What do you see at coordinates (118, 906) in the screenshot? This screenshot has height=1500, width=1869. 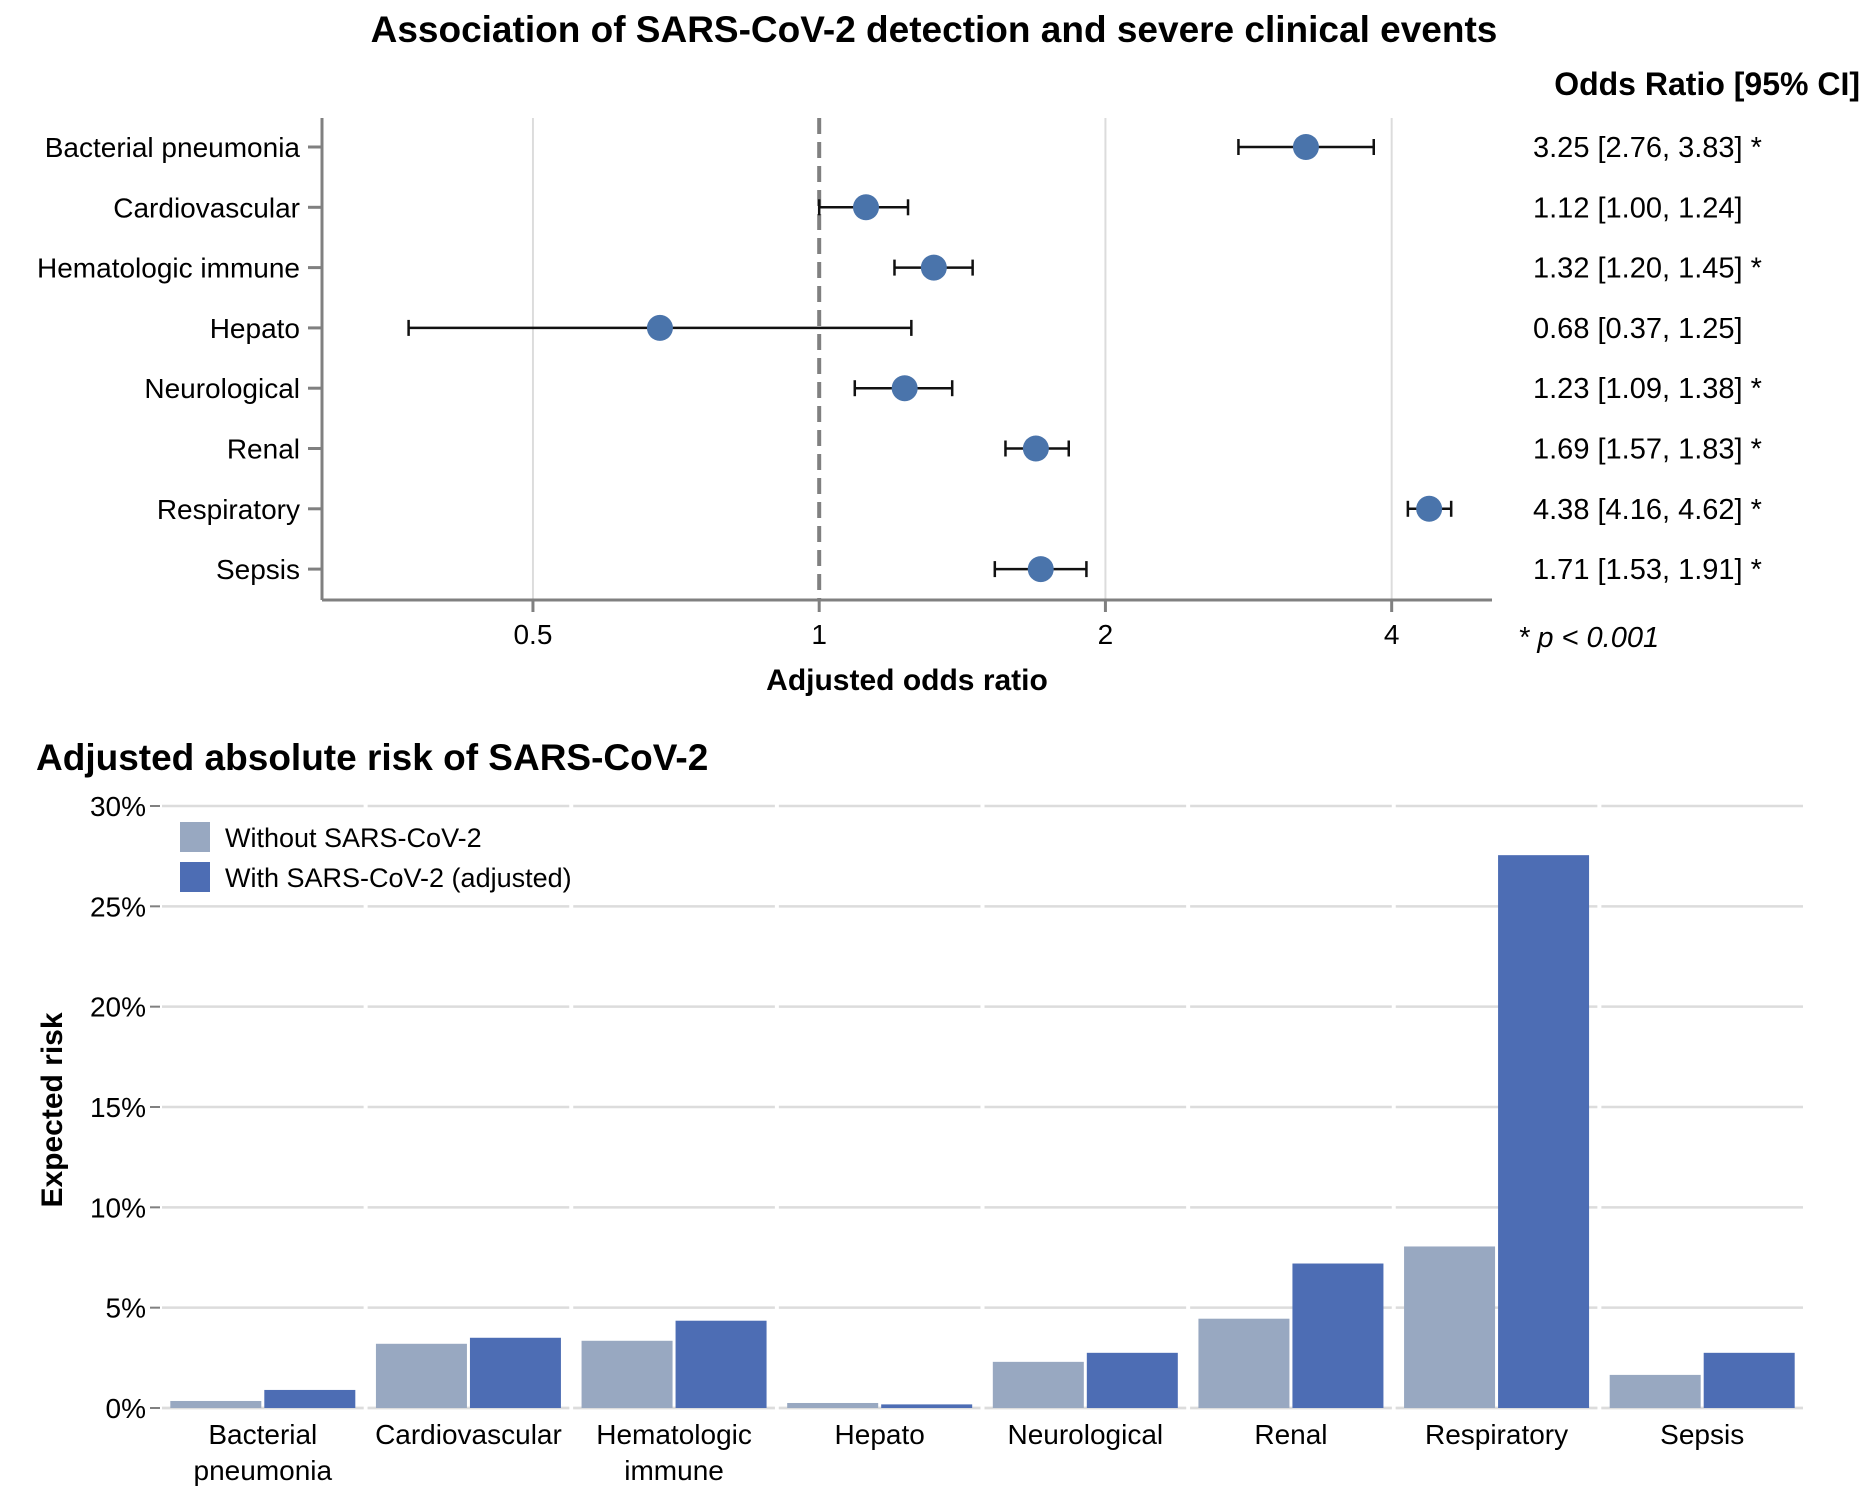 I see `y-tick-label-25: 25%` at bounding box center [118, 906].